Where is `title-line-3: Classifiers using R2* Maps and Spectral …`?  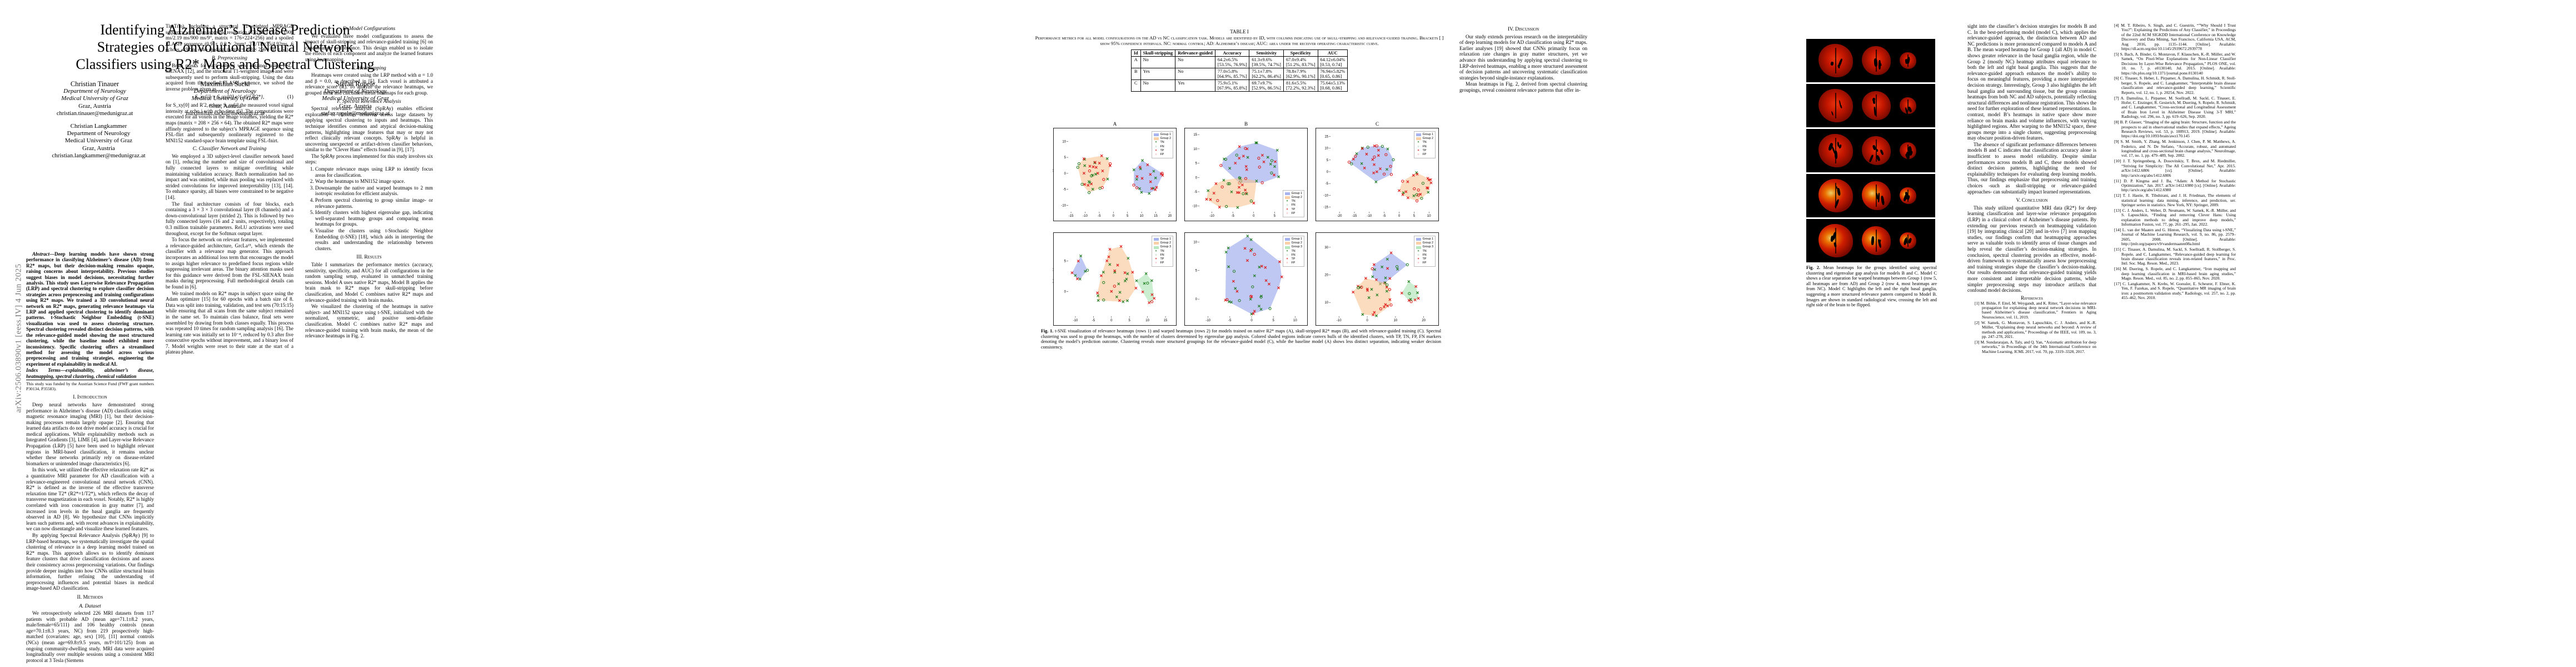
title-line-3: Classifiers using R2* Maps and Spectral … is located at coordinates (225, 64).